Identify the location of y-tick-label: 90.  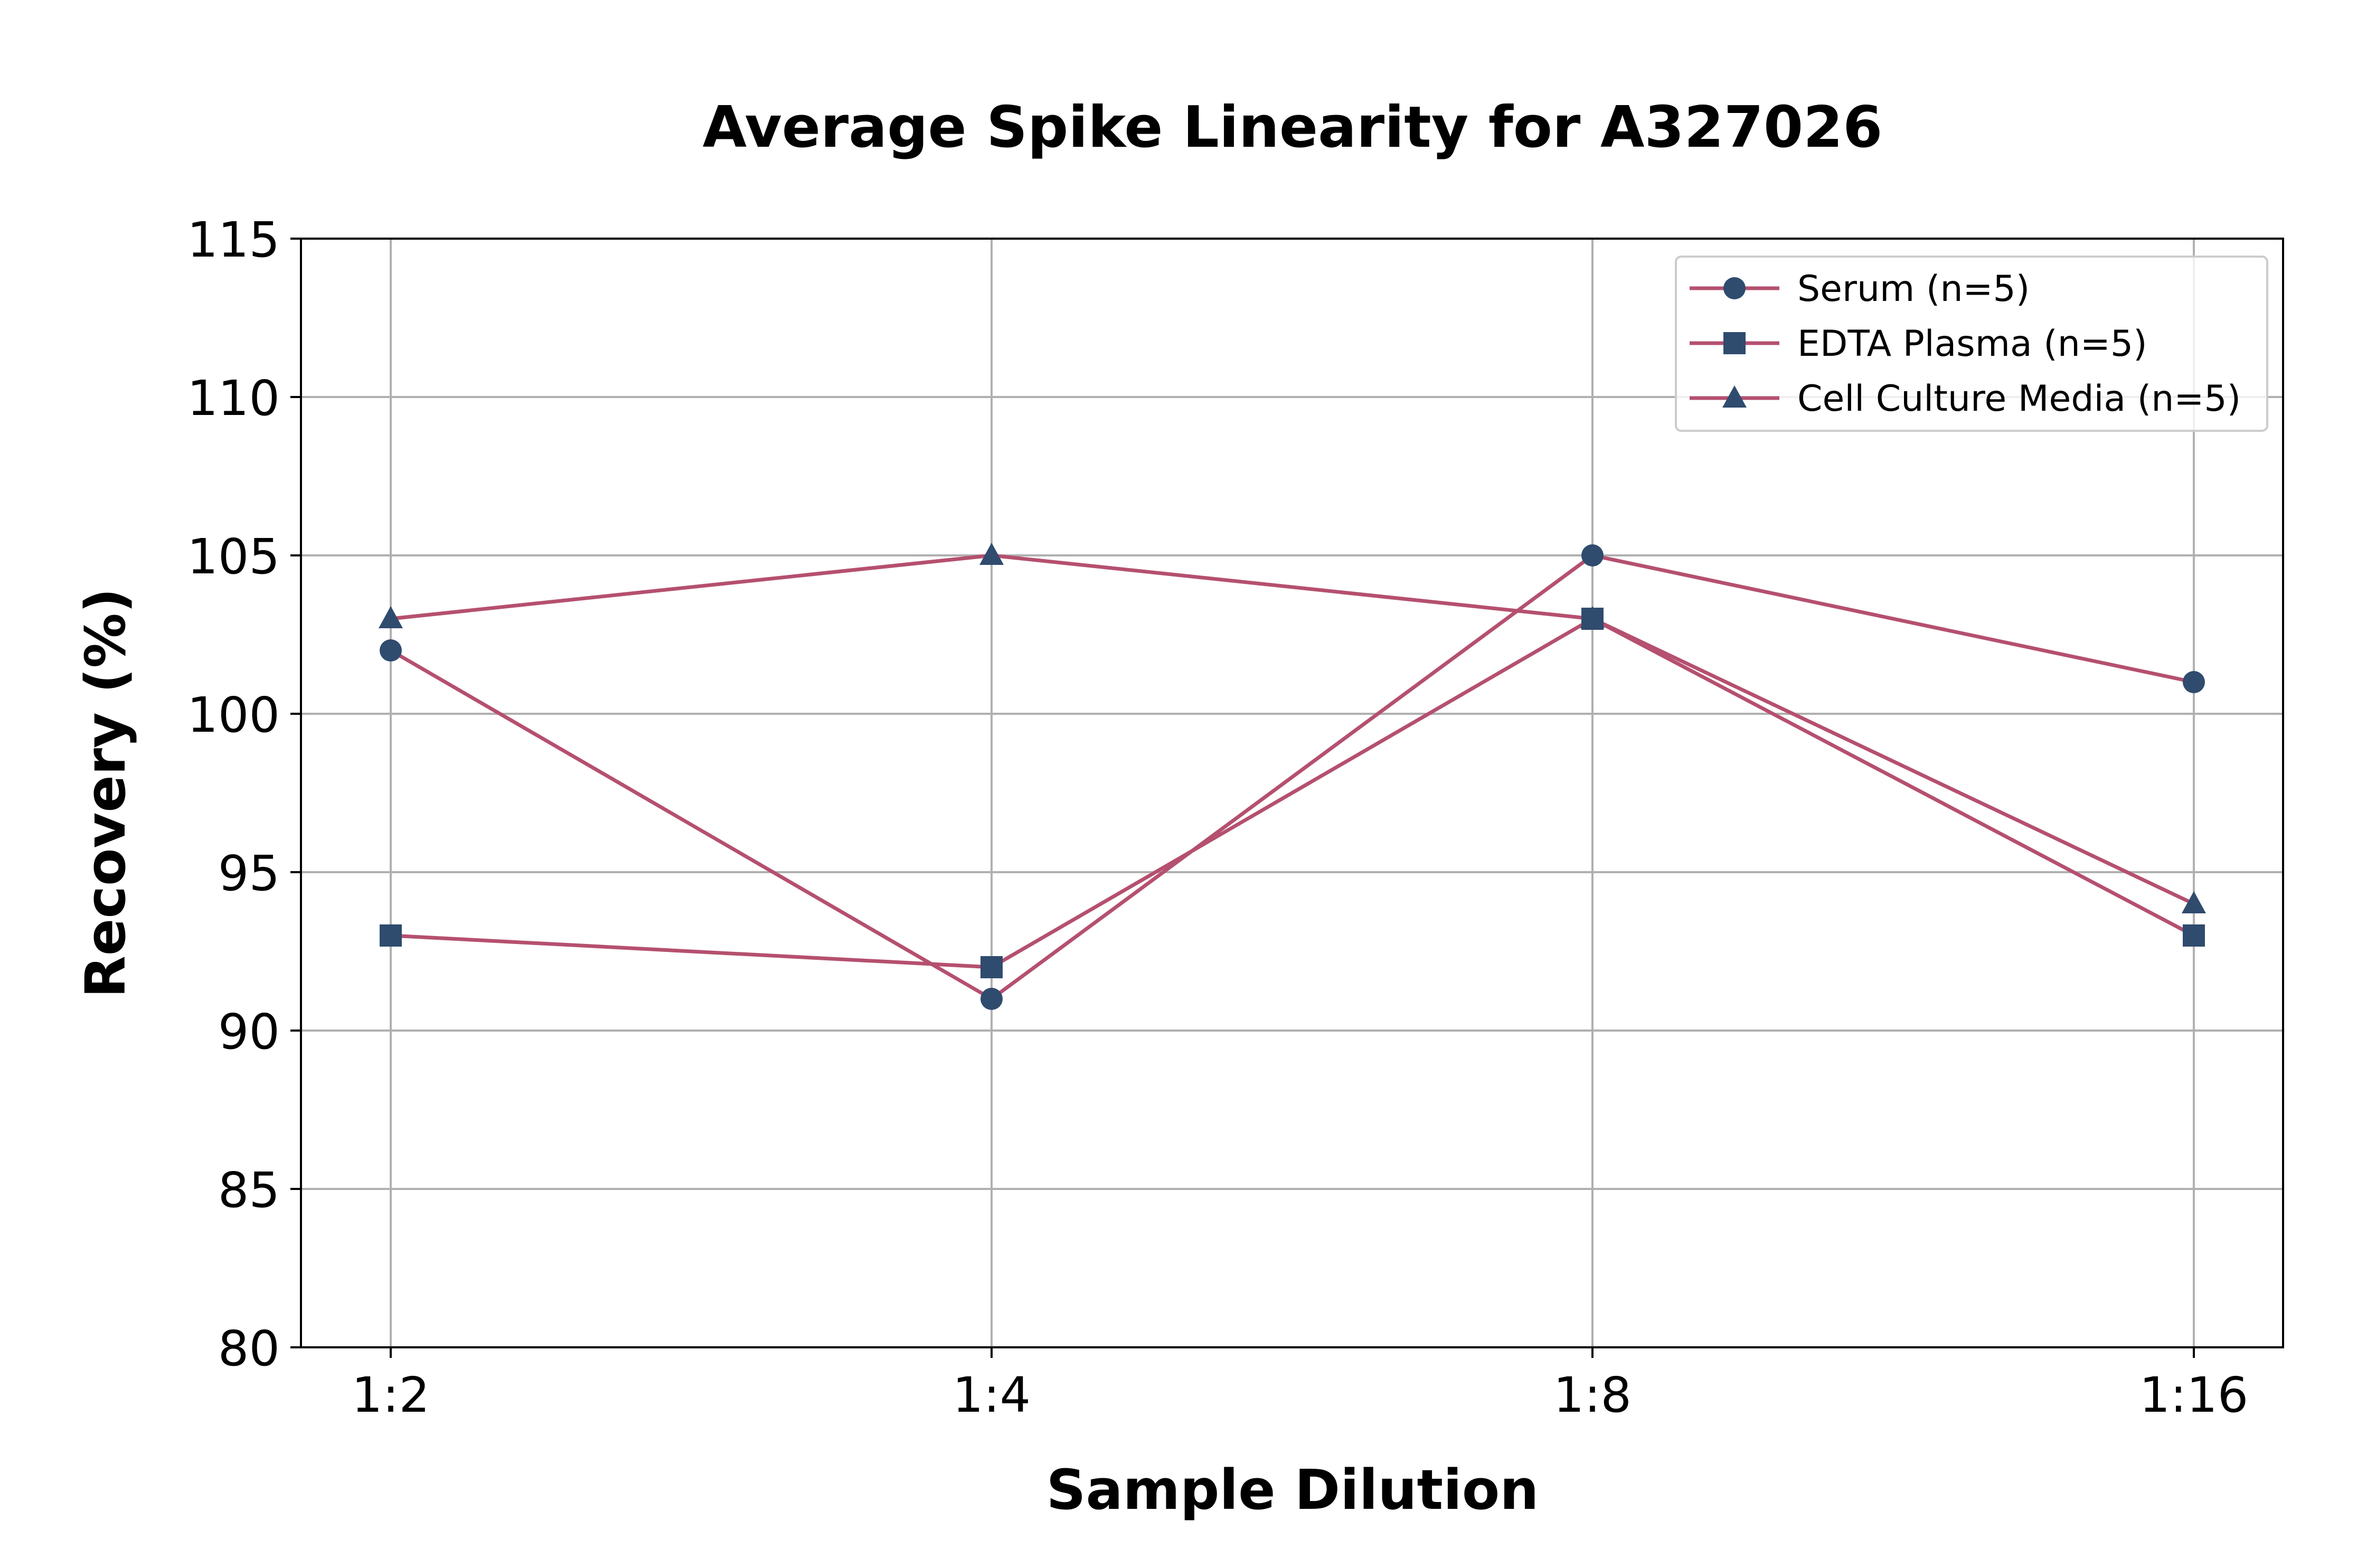
(249, 1032).